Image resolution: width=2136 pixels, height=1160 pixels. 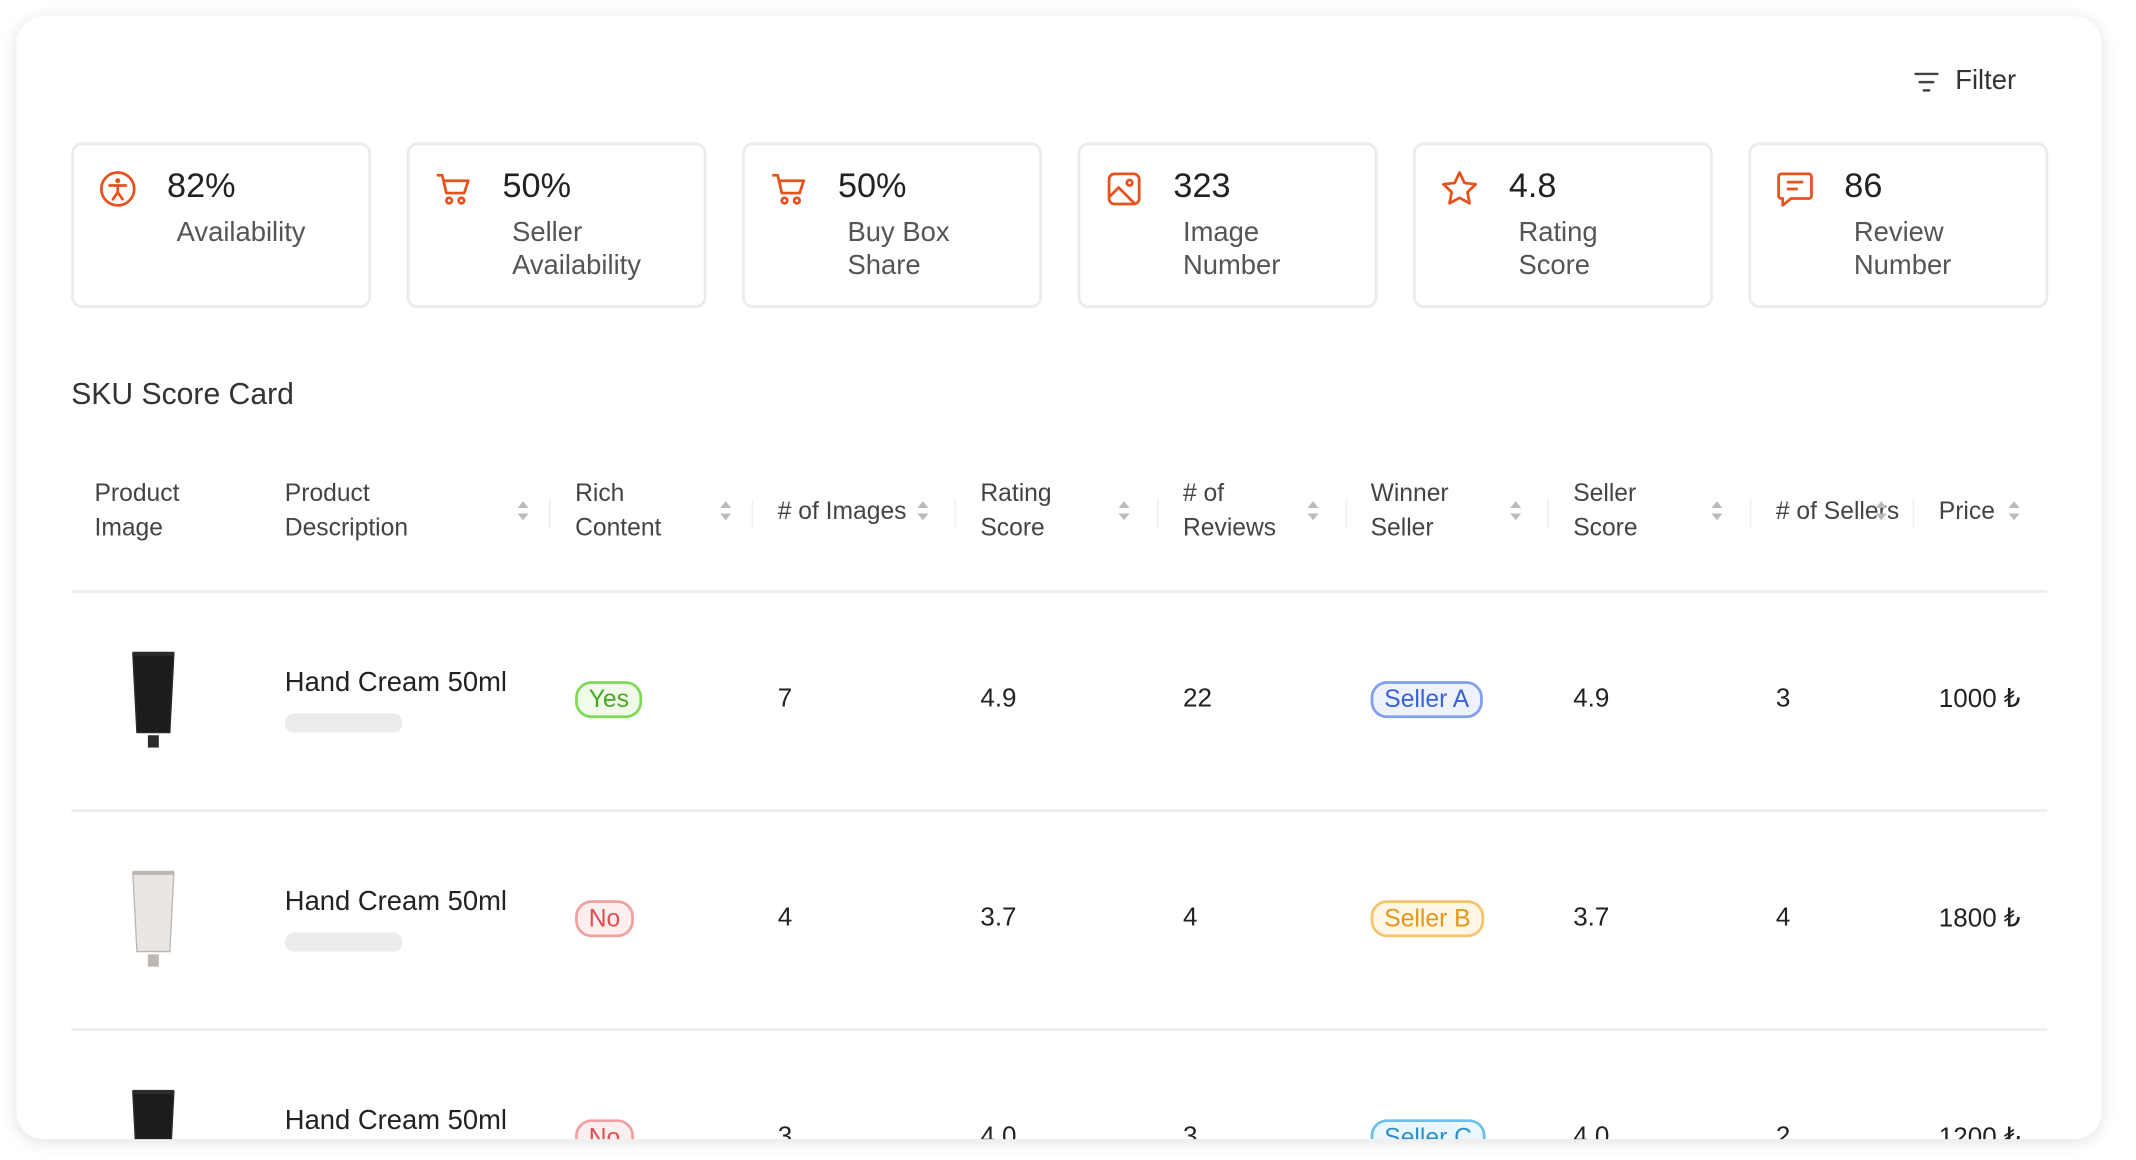 I want to click on seller-badge: Seller B, so click(x=1427, y=919).